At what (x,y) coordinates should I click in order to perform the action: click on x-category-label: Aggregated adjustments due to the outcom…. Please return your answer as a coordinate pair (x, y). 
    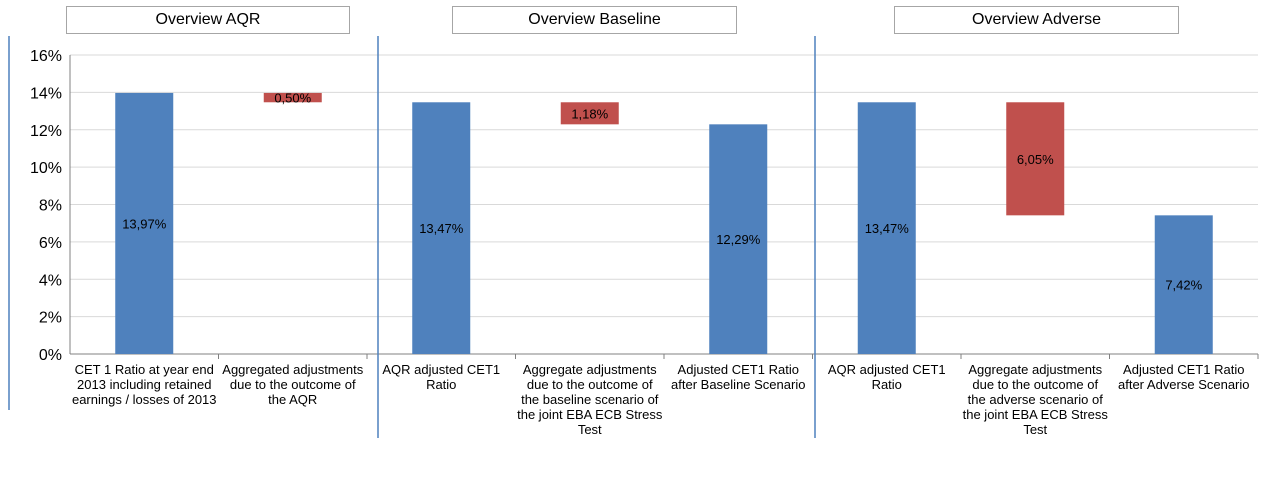
    Looking at the image, I should click on (293, 384).